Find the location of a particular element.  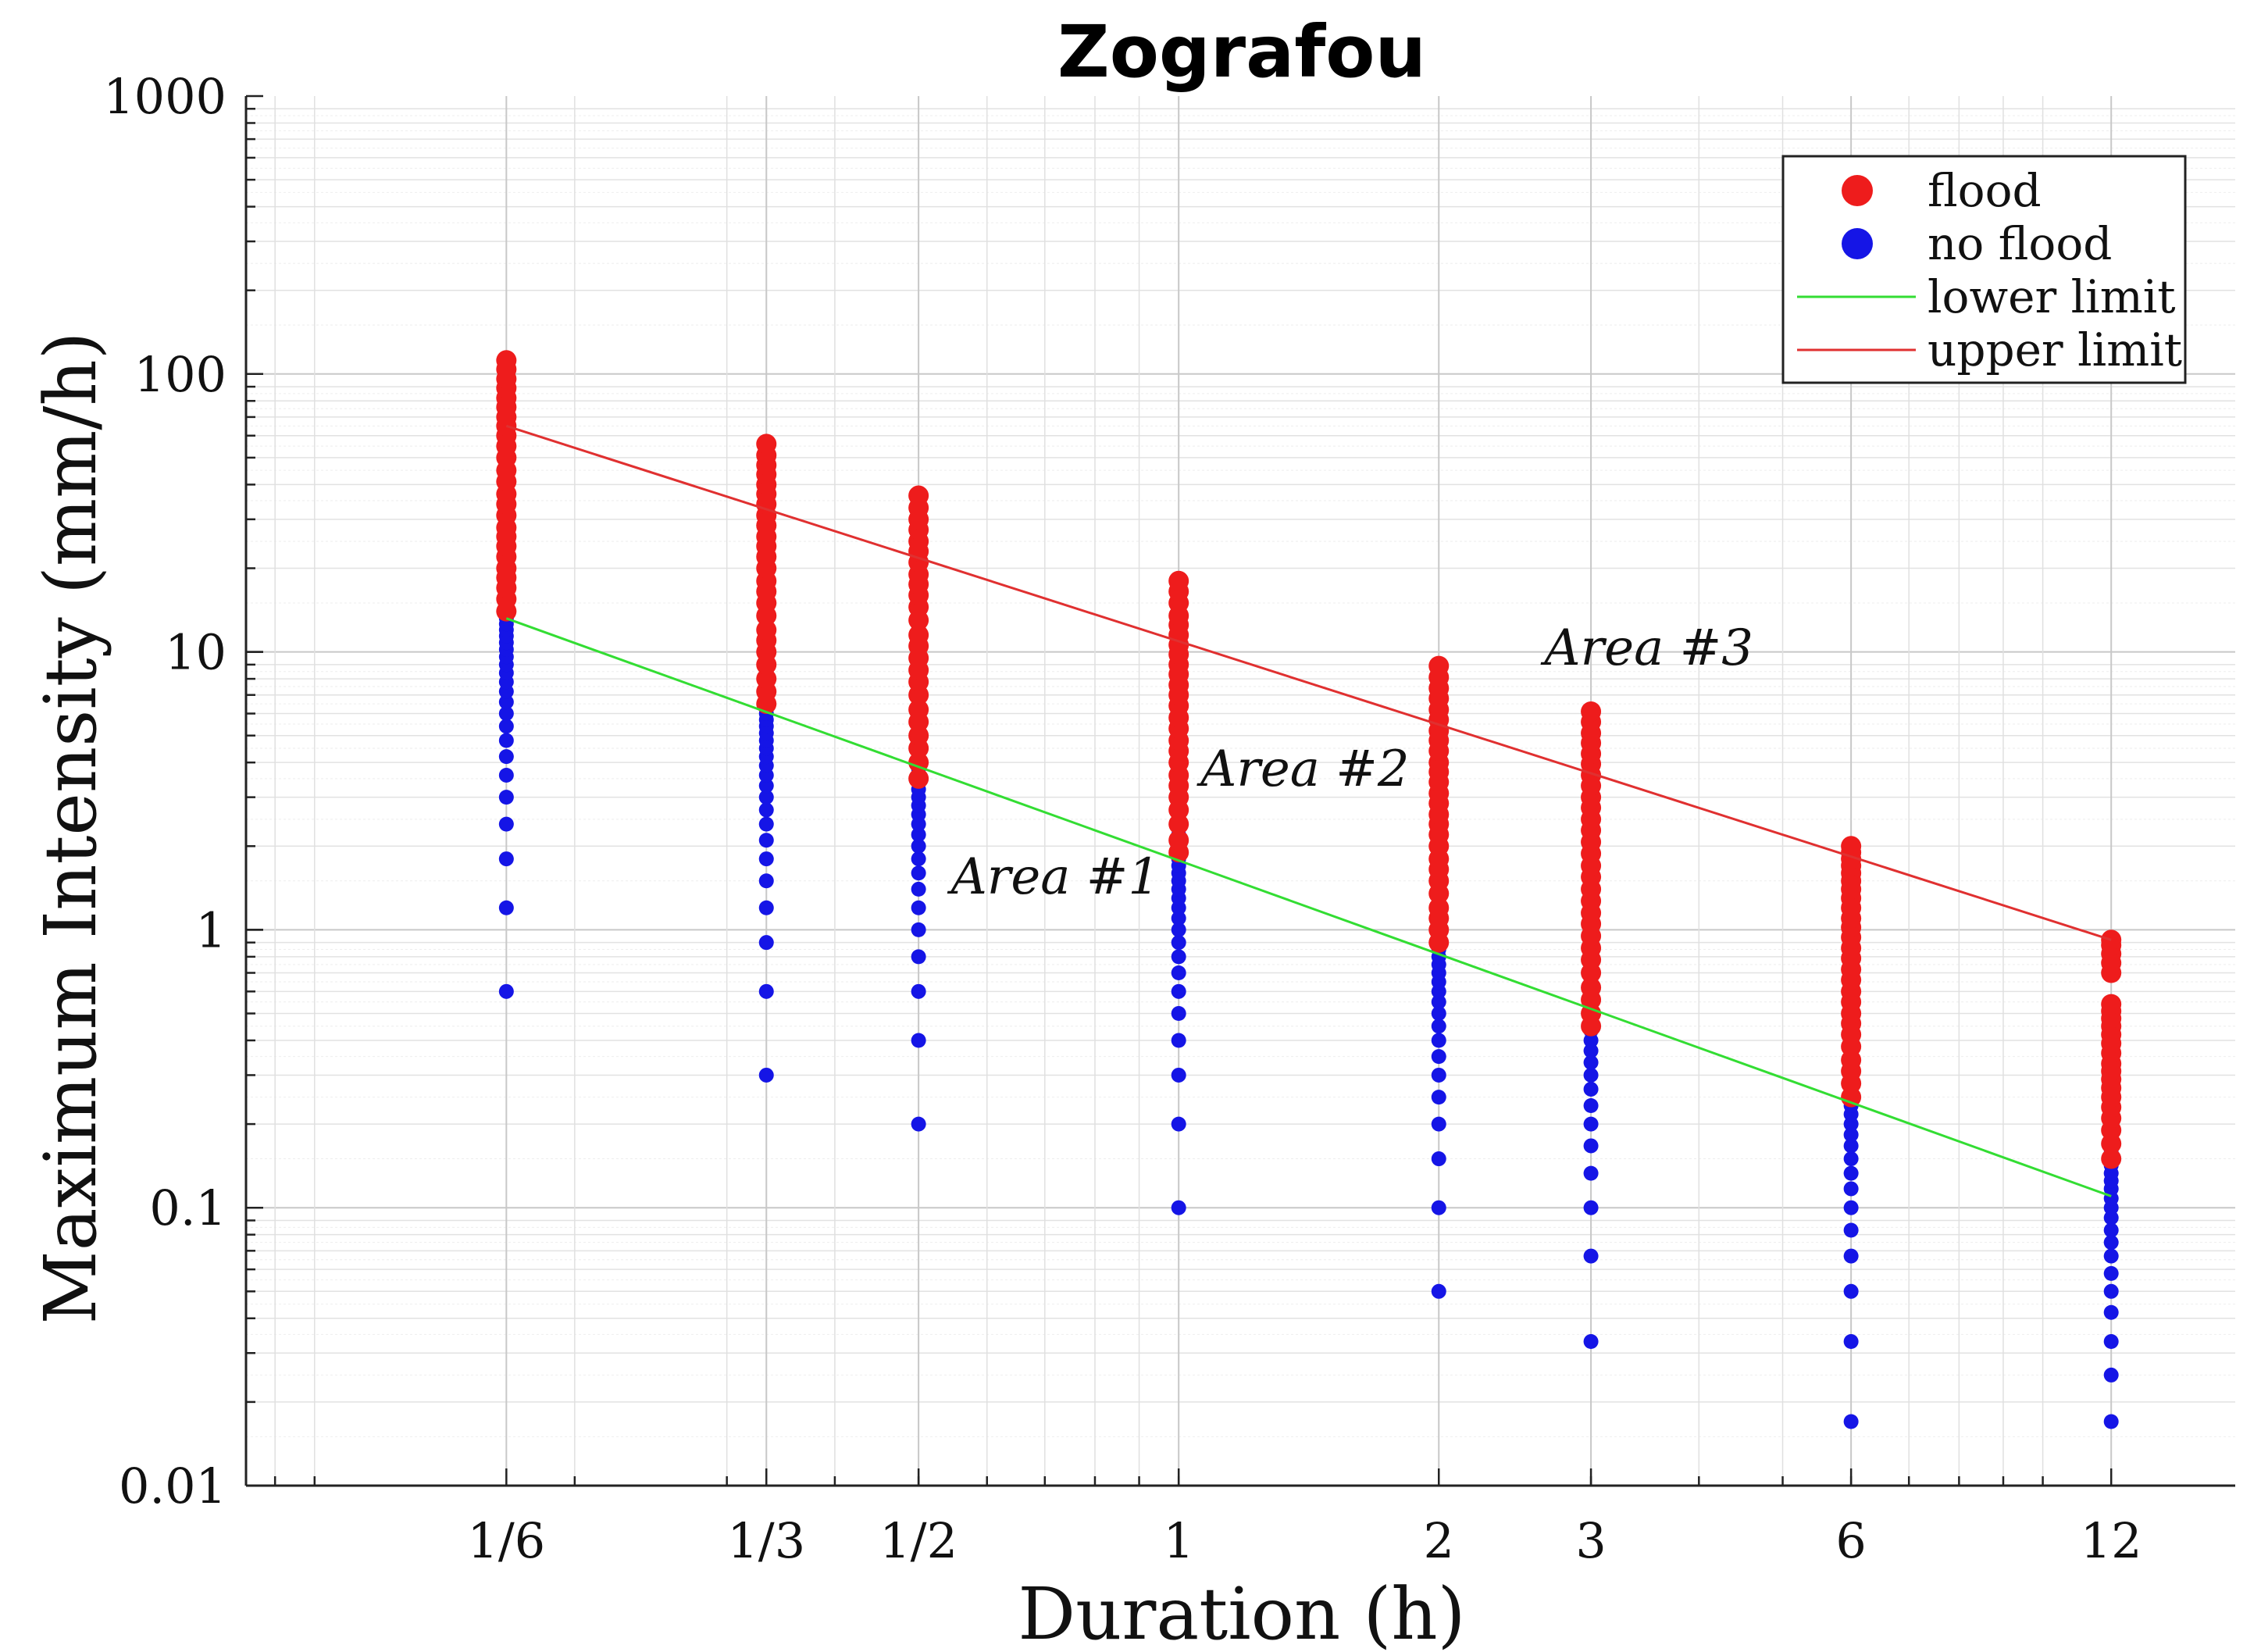

y-tick-label: 0.01 is located at coordinates (172, 1486).